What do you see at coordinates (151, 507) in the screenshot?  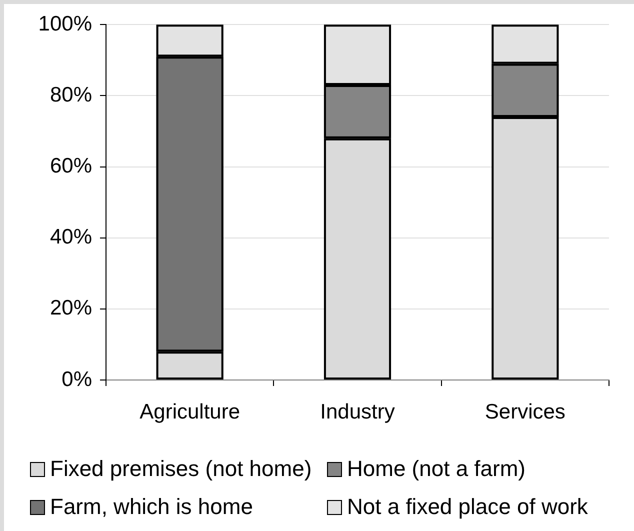 I see `legend-label: Farm, which is home` at bounding box center [151, 507].